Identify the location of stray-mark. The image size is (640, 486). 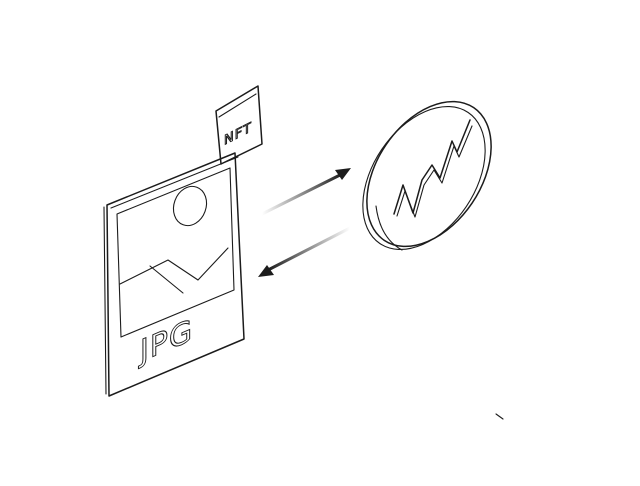
(499, 416).